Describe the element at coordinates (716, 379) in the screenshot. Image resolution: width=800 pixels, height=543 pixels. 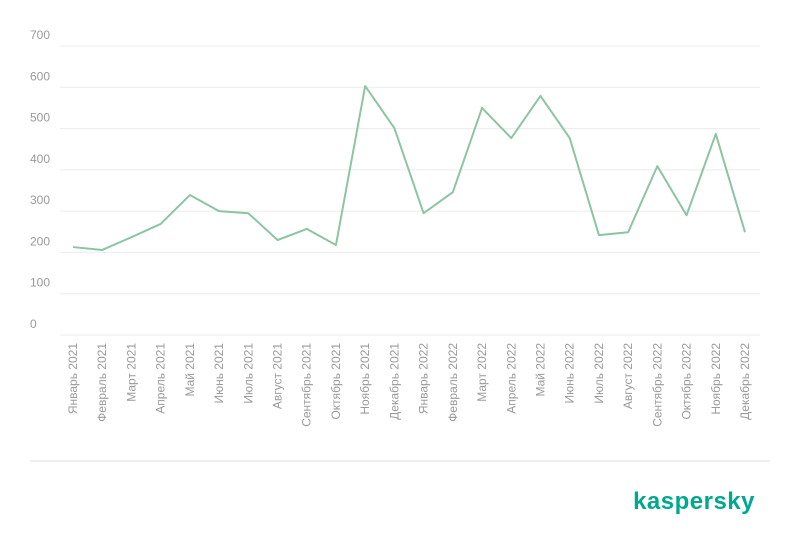
I see `x-tick-label: Ноябрь 2022` at that location.